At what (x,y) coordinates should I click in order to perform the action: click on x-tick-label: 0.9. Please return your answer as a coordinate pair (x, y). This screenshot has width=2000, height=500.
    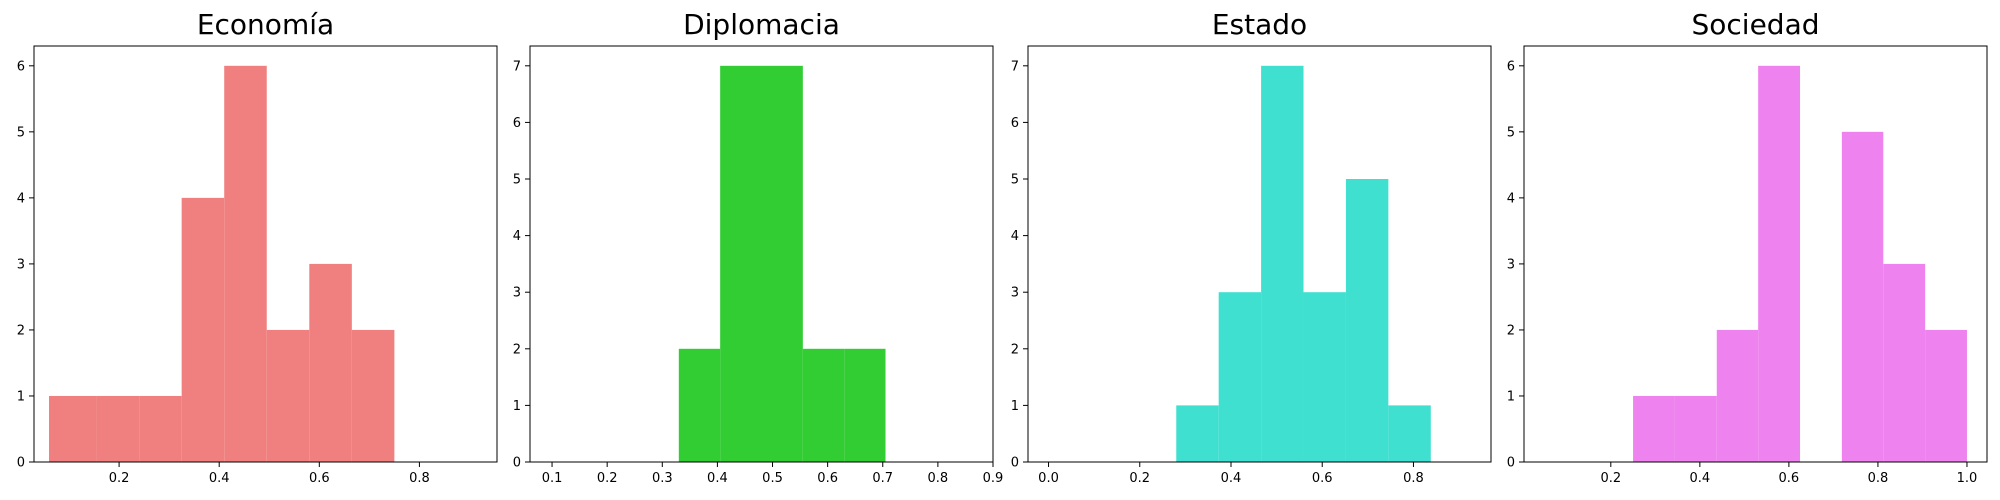
    Looking at the image, I should click on (993, 478).